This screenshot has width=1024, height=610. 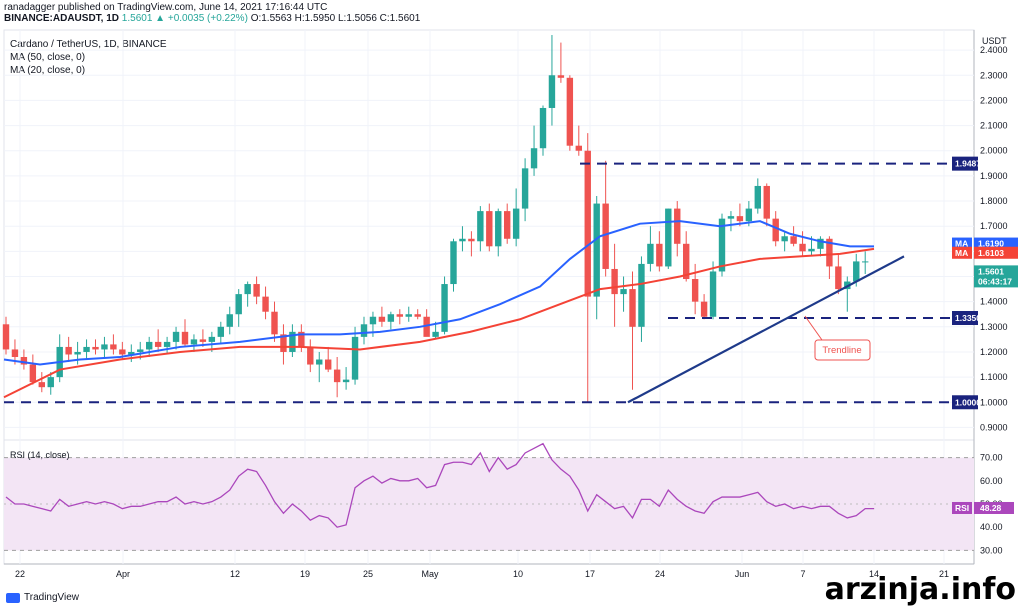 I want to click on price-tick-label: 2.4000, so click(x=994, y=50).